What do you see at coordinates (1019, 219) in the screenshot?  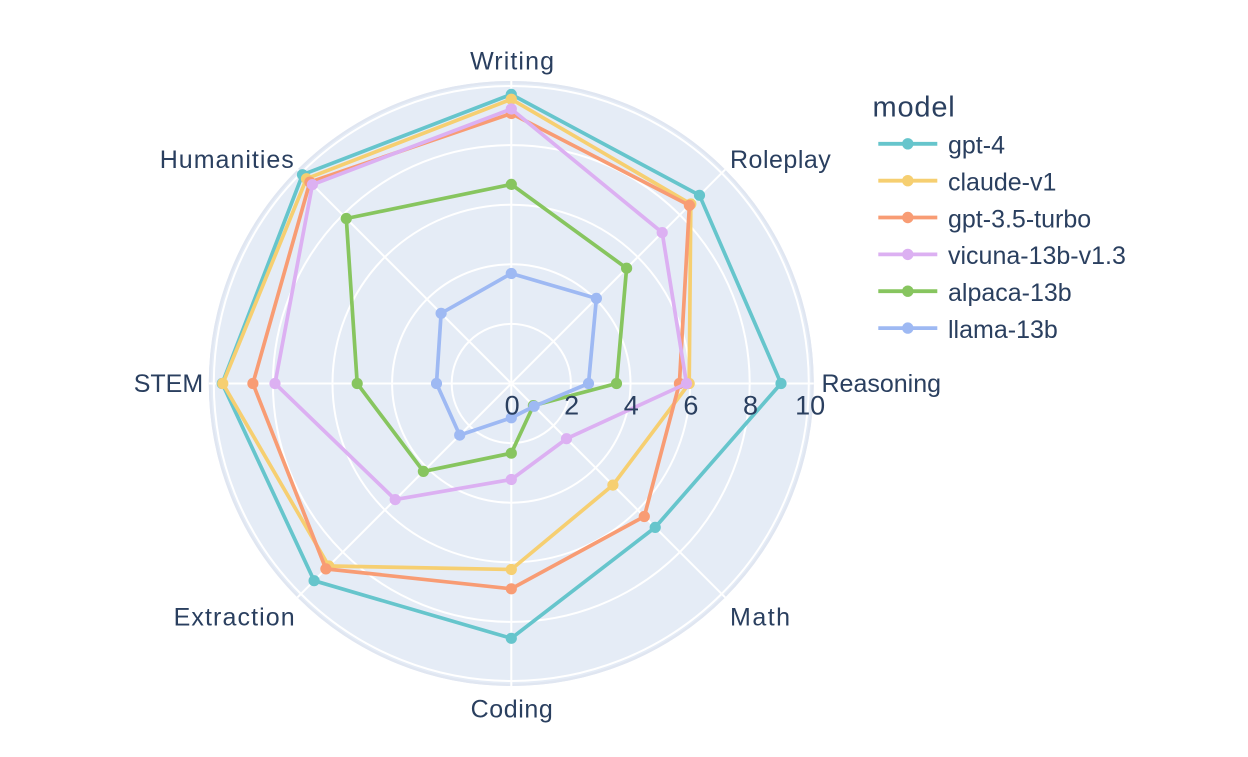 I see `svg-text: gpt-3.5-turbo` at bounding box center [1019, 219].